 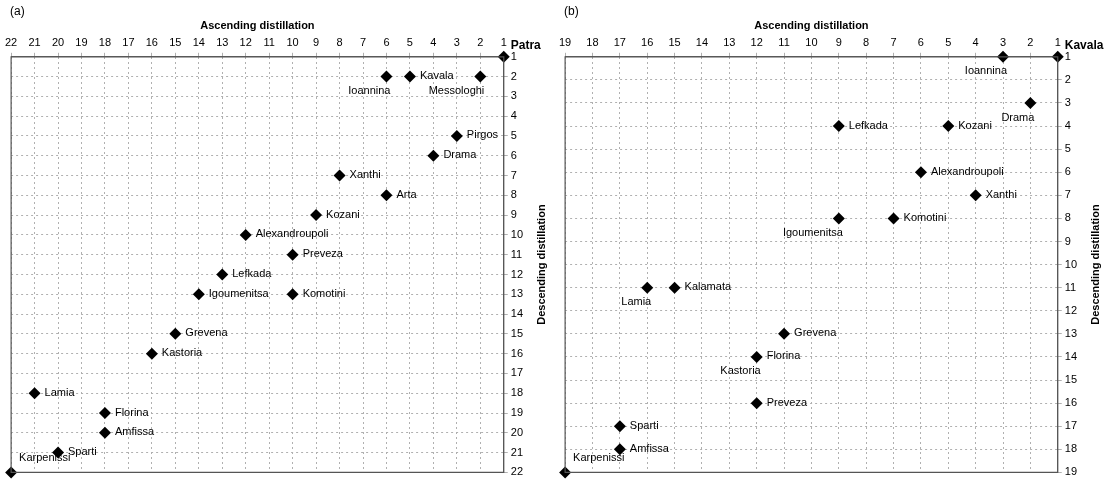 What do you see at coordinates (198, 42) in the screenshot?
I see `x-tick-label: 14` at bounding box center [198, 42].